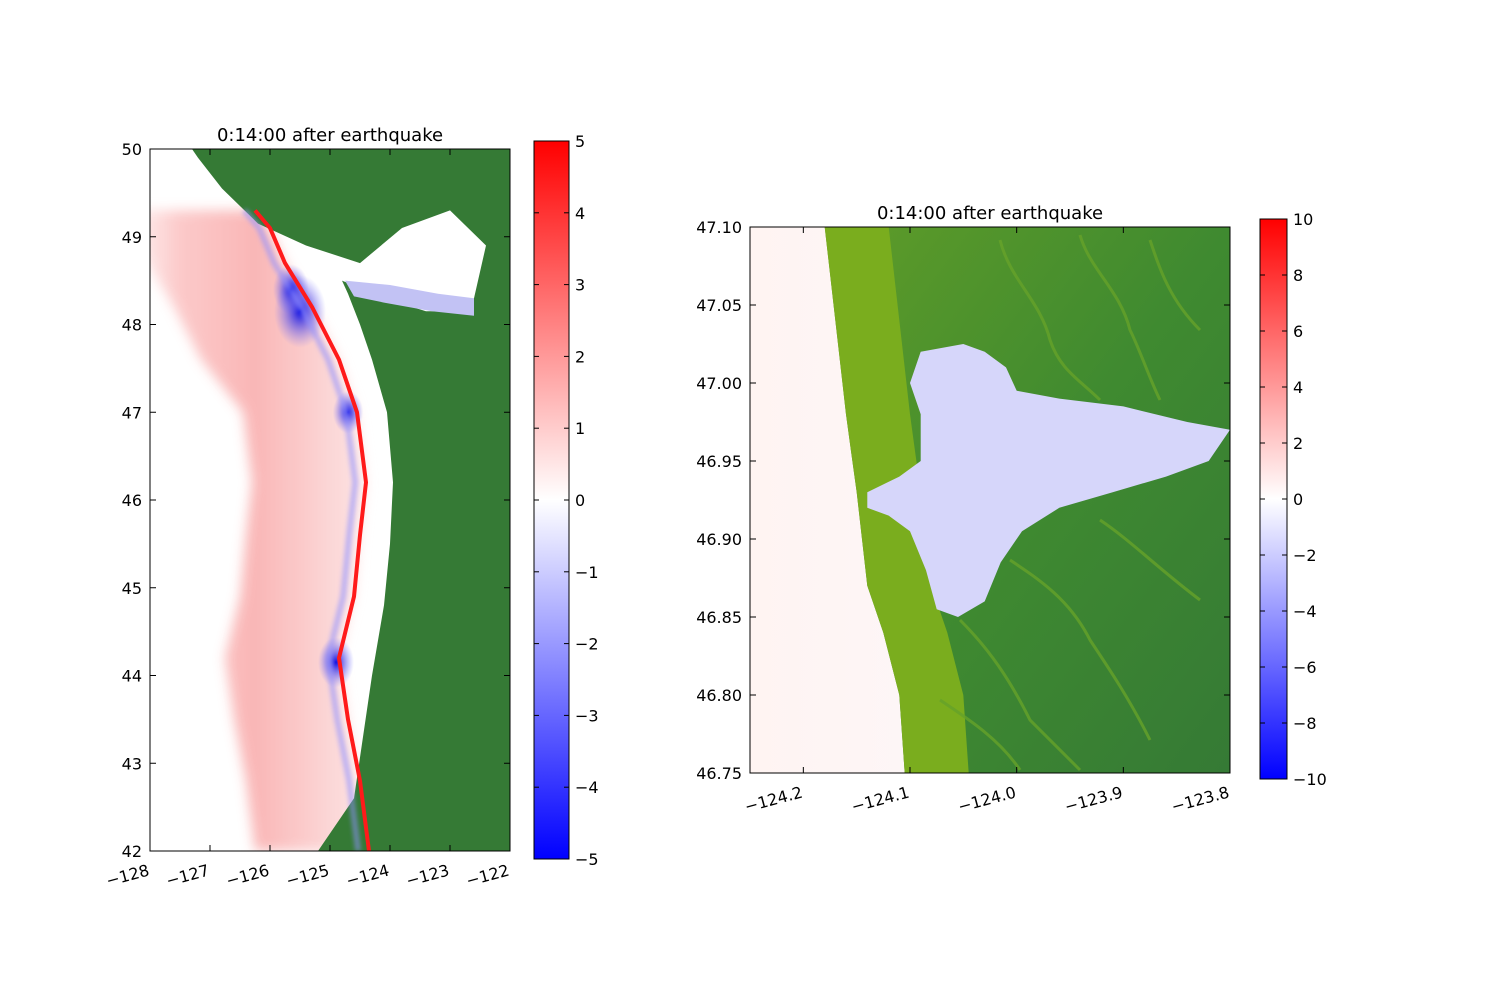 The image size is (1500, 1000). Describe the element at coordinates (987, 800) in the screenshot. I see `x-tick-label: −124.0` at that location.